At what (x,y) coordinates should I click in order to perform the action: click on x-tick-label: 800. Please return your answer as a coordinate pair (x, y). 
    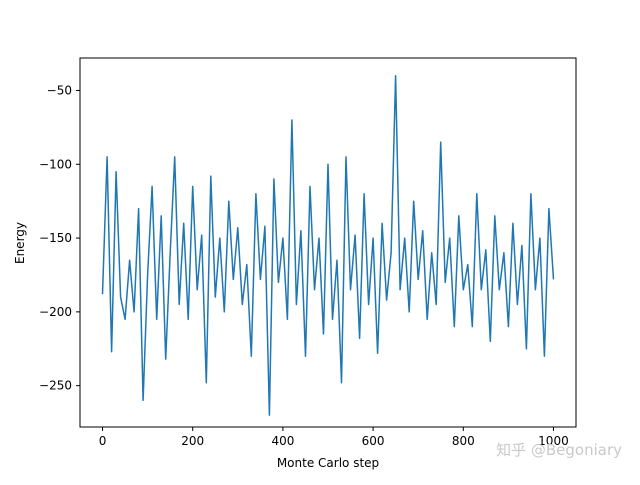
    Looking at the image, I should click on (463, 441).